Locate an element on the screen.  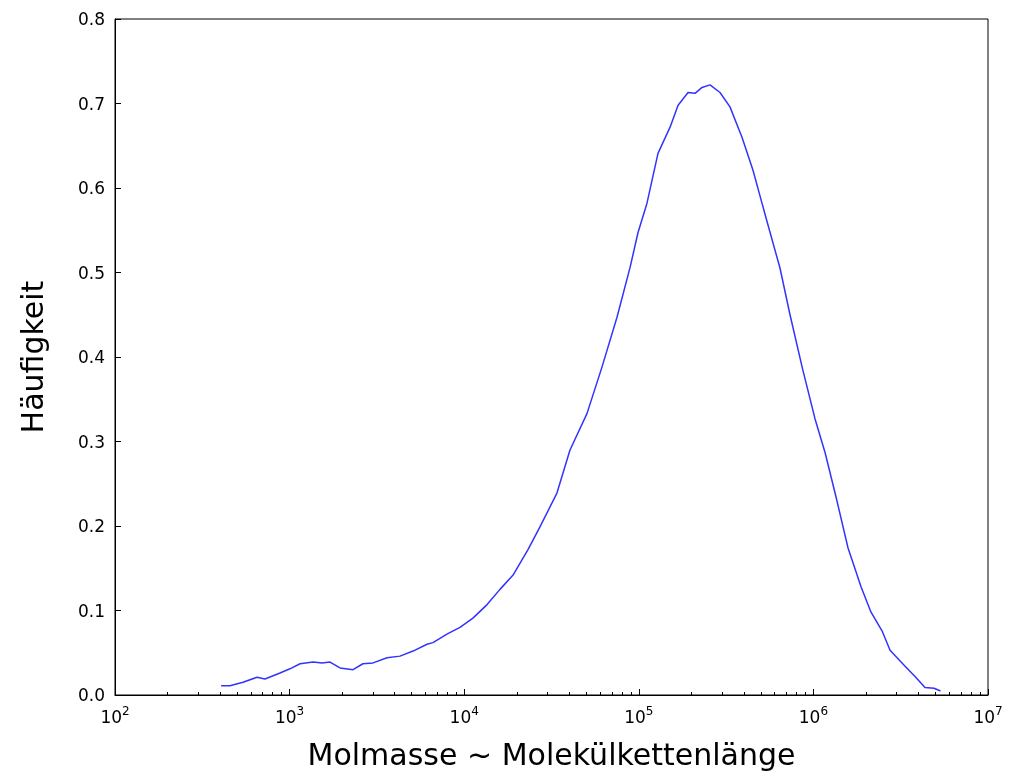
y-tick-label: 0.0 is located at coordinates (91, 695).